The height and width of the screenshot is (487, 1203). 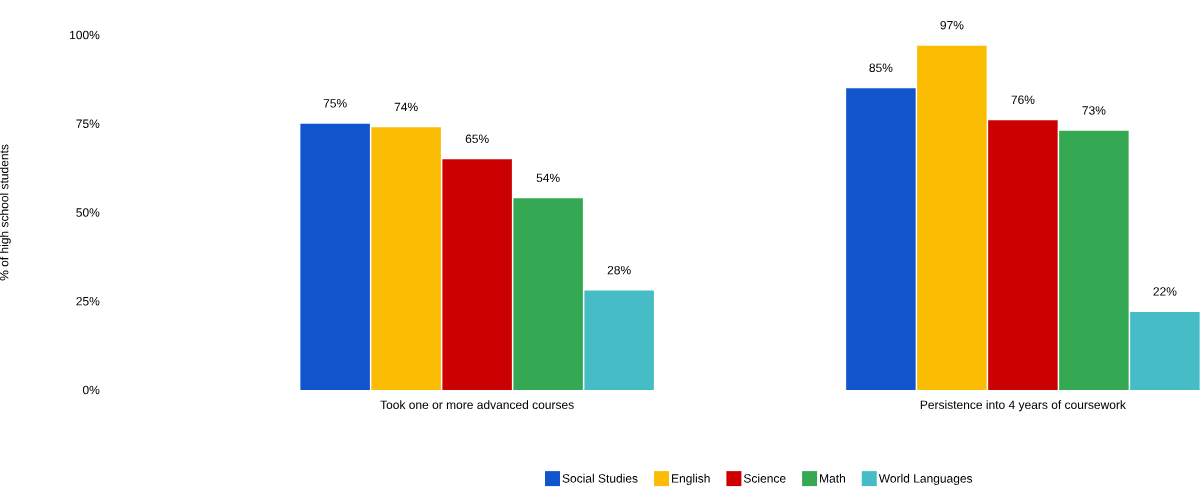 I want to click on data-label: 22%, so click(x=1165, y=291).